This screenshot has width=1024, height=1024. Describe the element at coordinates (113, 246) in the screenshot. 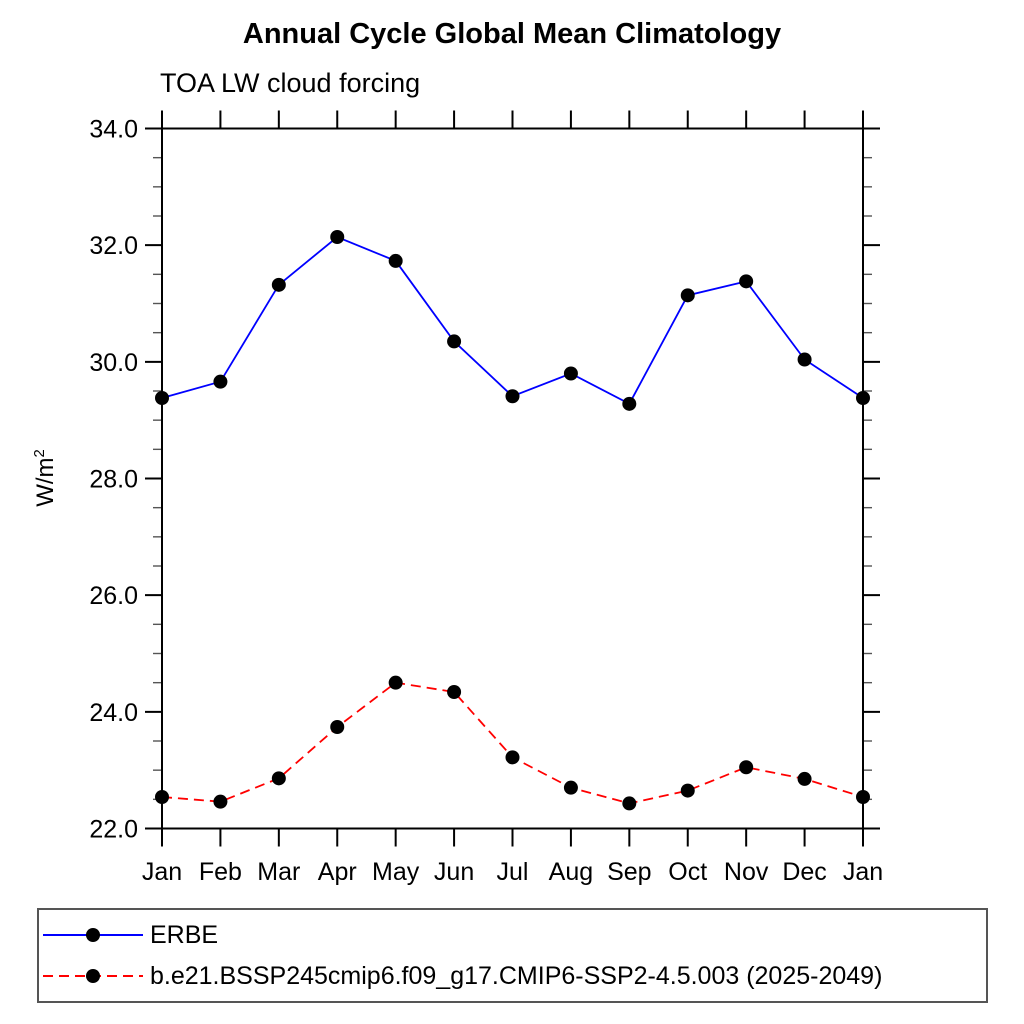

I see `y-tick-label: 32.0` at that location.